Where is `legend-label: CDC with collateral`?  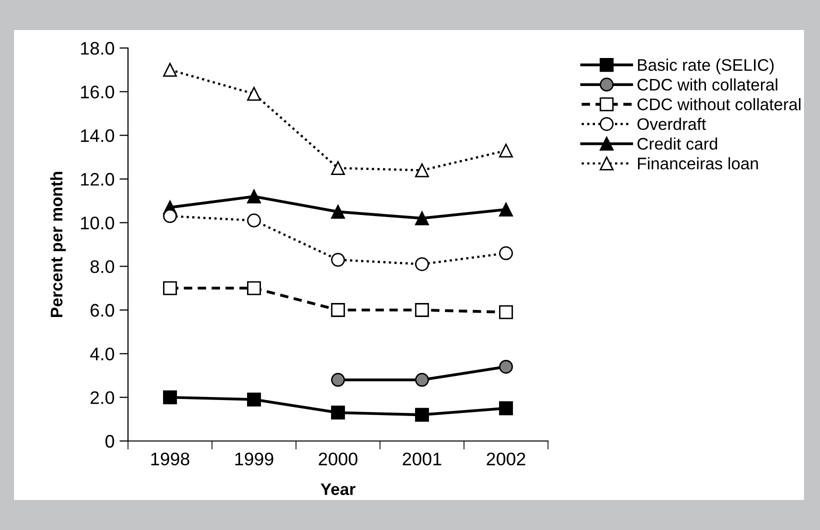 legend-label: CDC with collateral is located at coordinates (708, 84).